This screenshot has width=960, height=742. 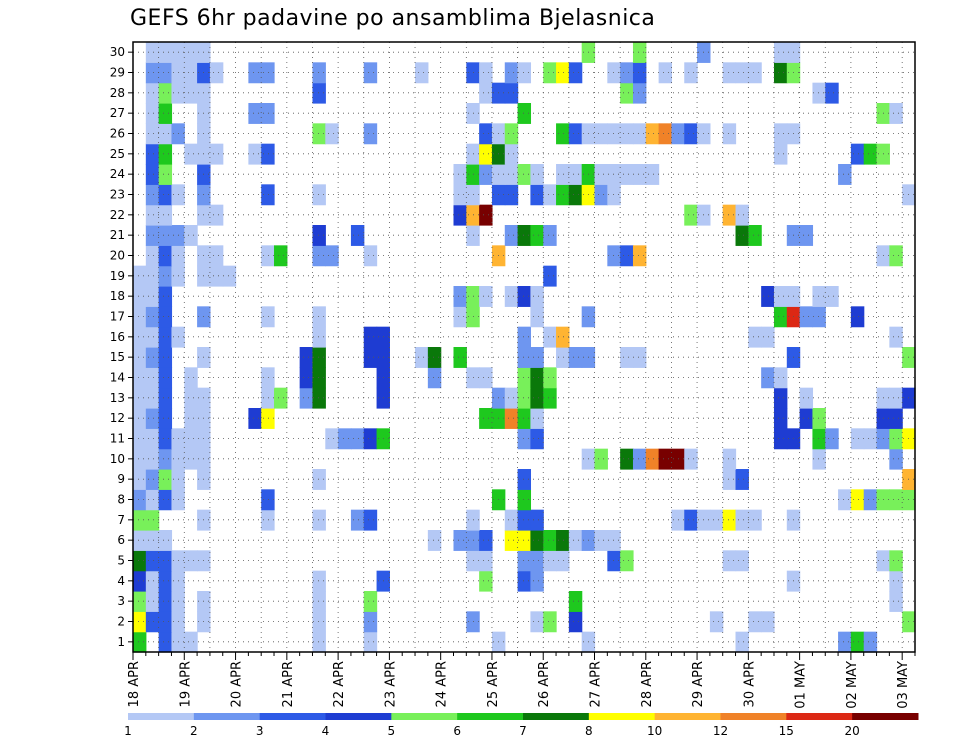 What do you see at coordinates (117, 378) in the screenshot?
I see `y-tick-label: 14` at bounding box center [117, 378].